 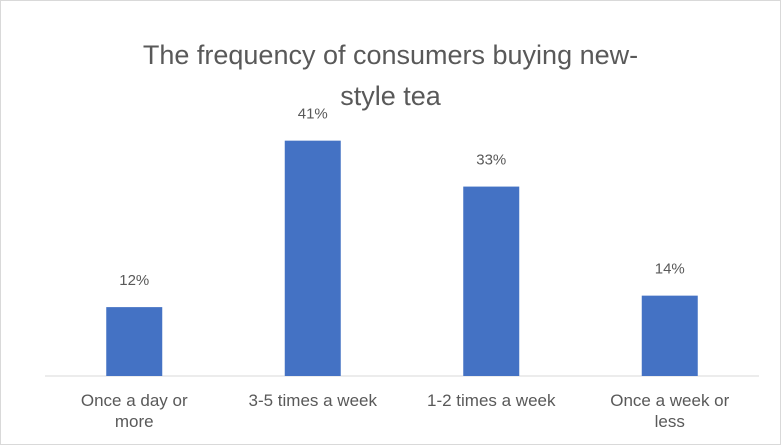 What do you see at coordinates (313, 114) in the screenshot?
I see `data-label-2: 41%` at bounding box center [313, 114].